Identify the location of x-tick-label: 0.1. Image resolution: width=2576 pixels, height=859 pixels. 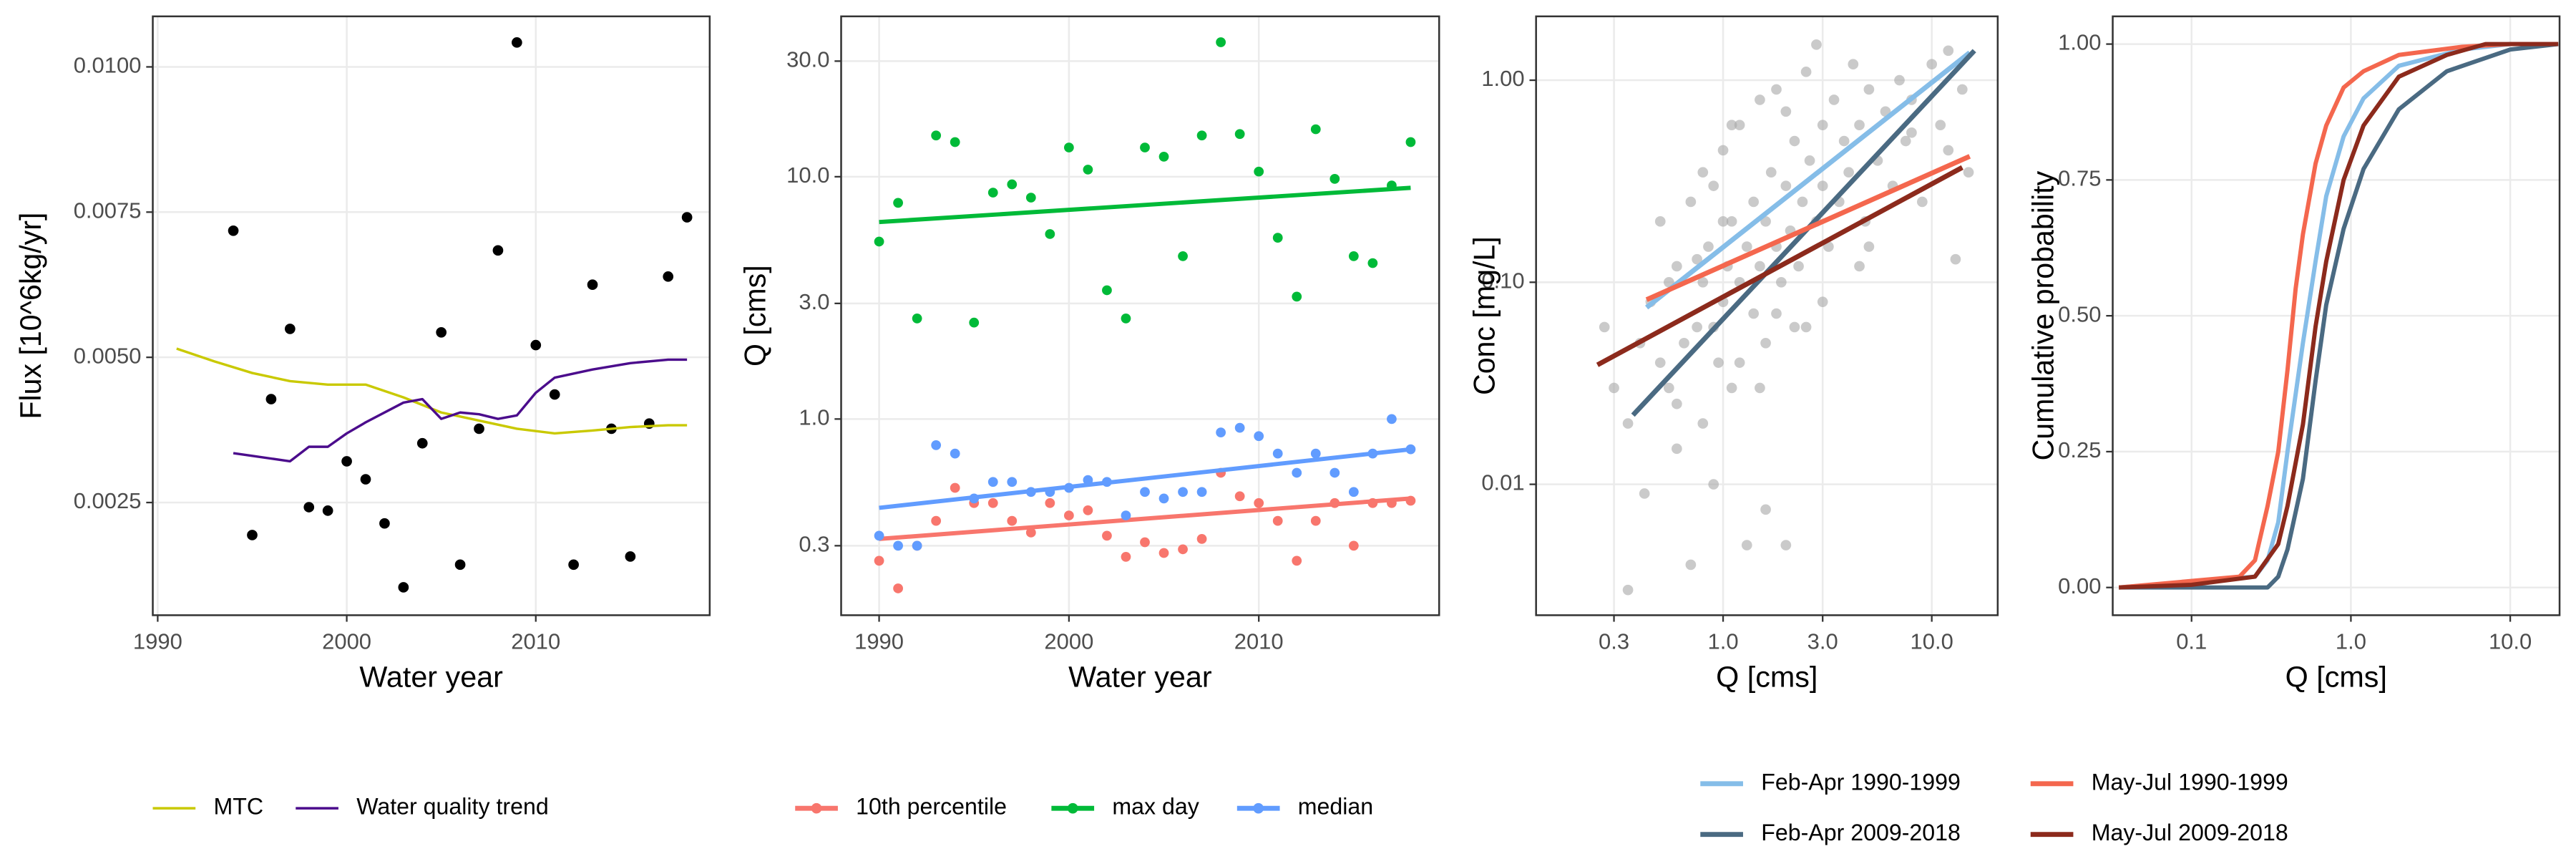
(2191, 641).